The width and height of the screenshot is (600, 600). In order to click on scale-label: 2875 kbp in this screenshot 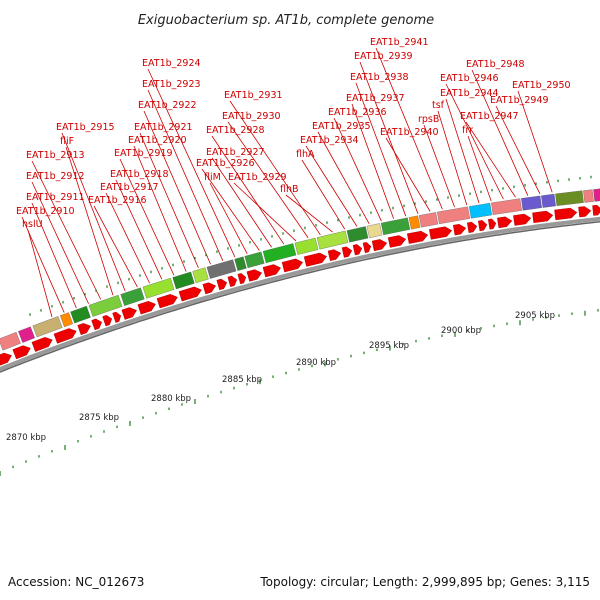, I will do `click(99, 418)`.